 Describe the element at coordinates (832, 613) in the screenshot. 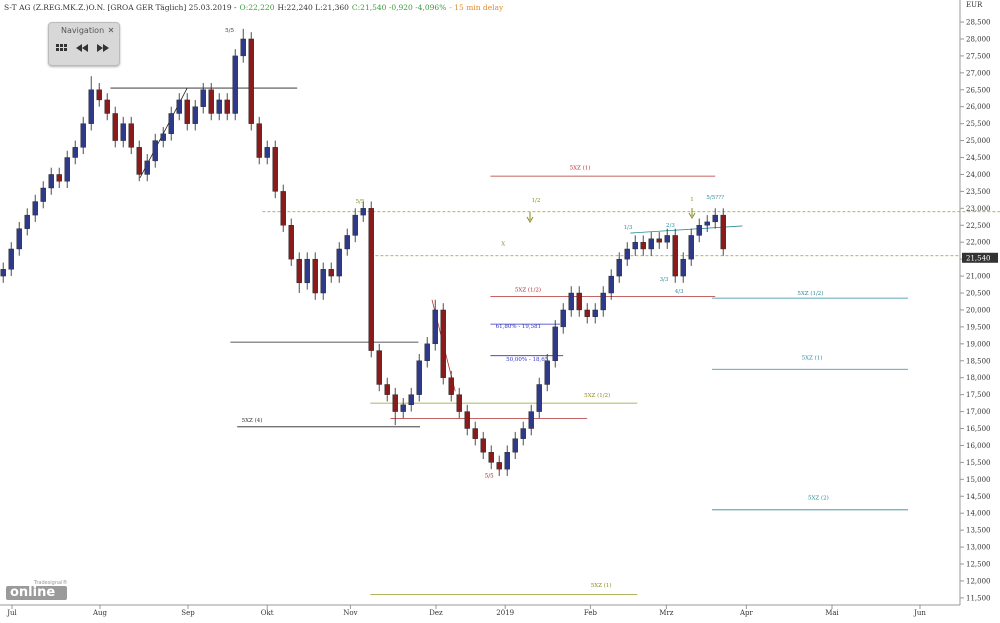

I see `x-tick-label: Mai` at that location.